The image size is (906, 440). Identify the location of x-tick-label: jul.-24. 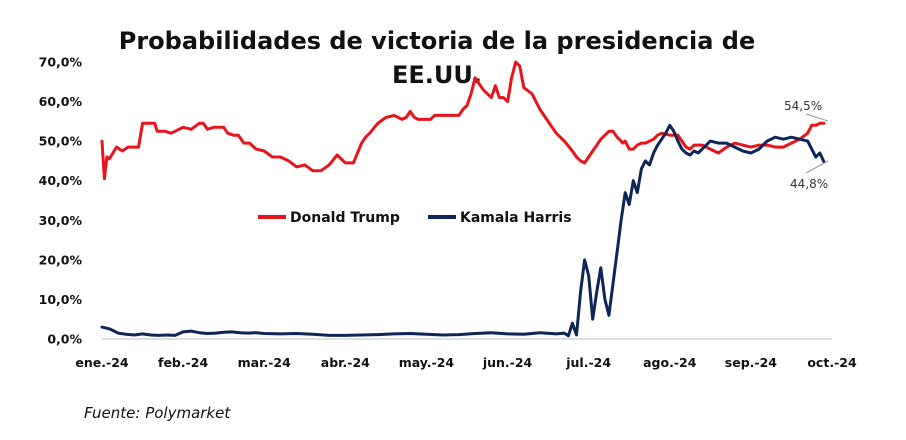
(588, 362).